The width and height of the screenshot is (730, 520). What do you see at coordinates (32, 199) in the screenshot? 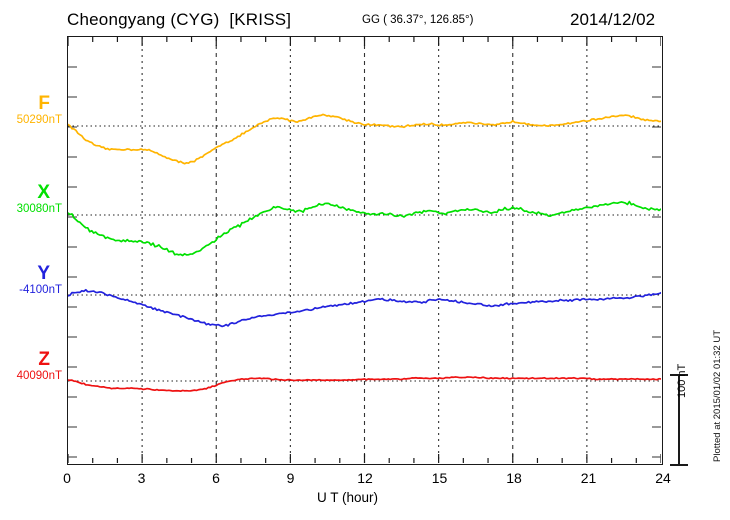
I see `component-label-X: X 30080nT` at bounding box center [32, 199].